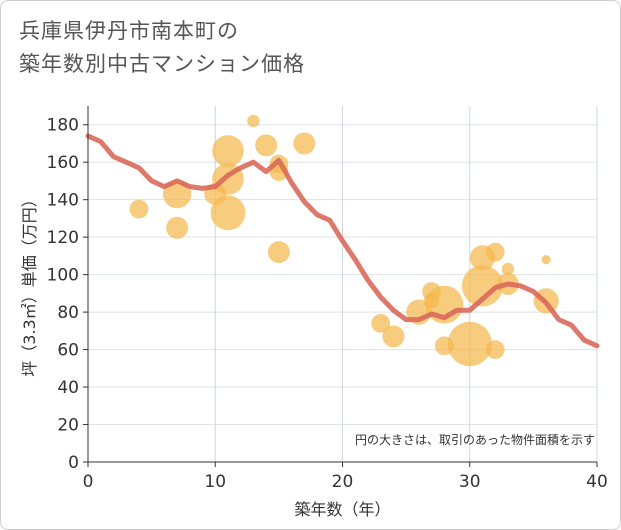  I want to click on y-tick-label: 160, so click(63, 163).